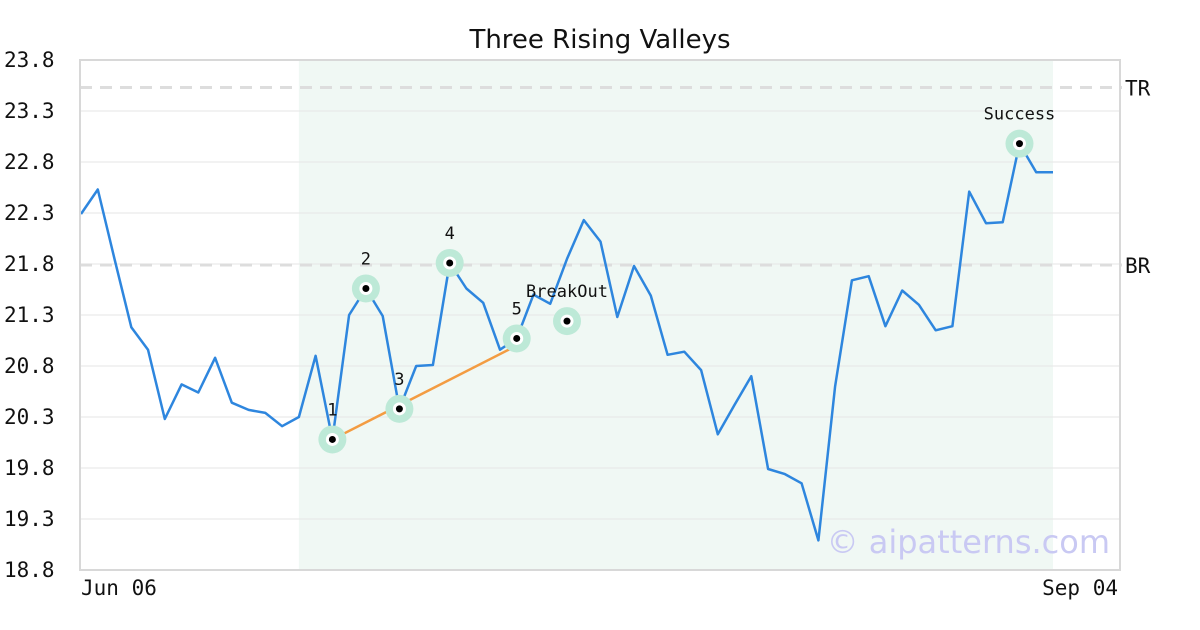  What do you see at coordinates (29, 417) in the screenshot?
I see `y-tick-label: 20.3` at bounding box center [29, 417].